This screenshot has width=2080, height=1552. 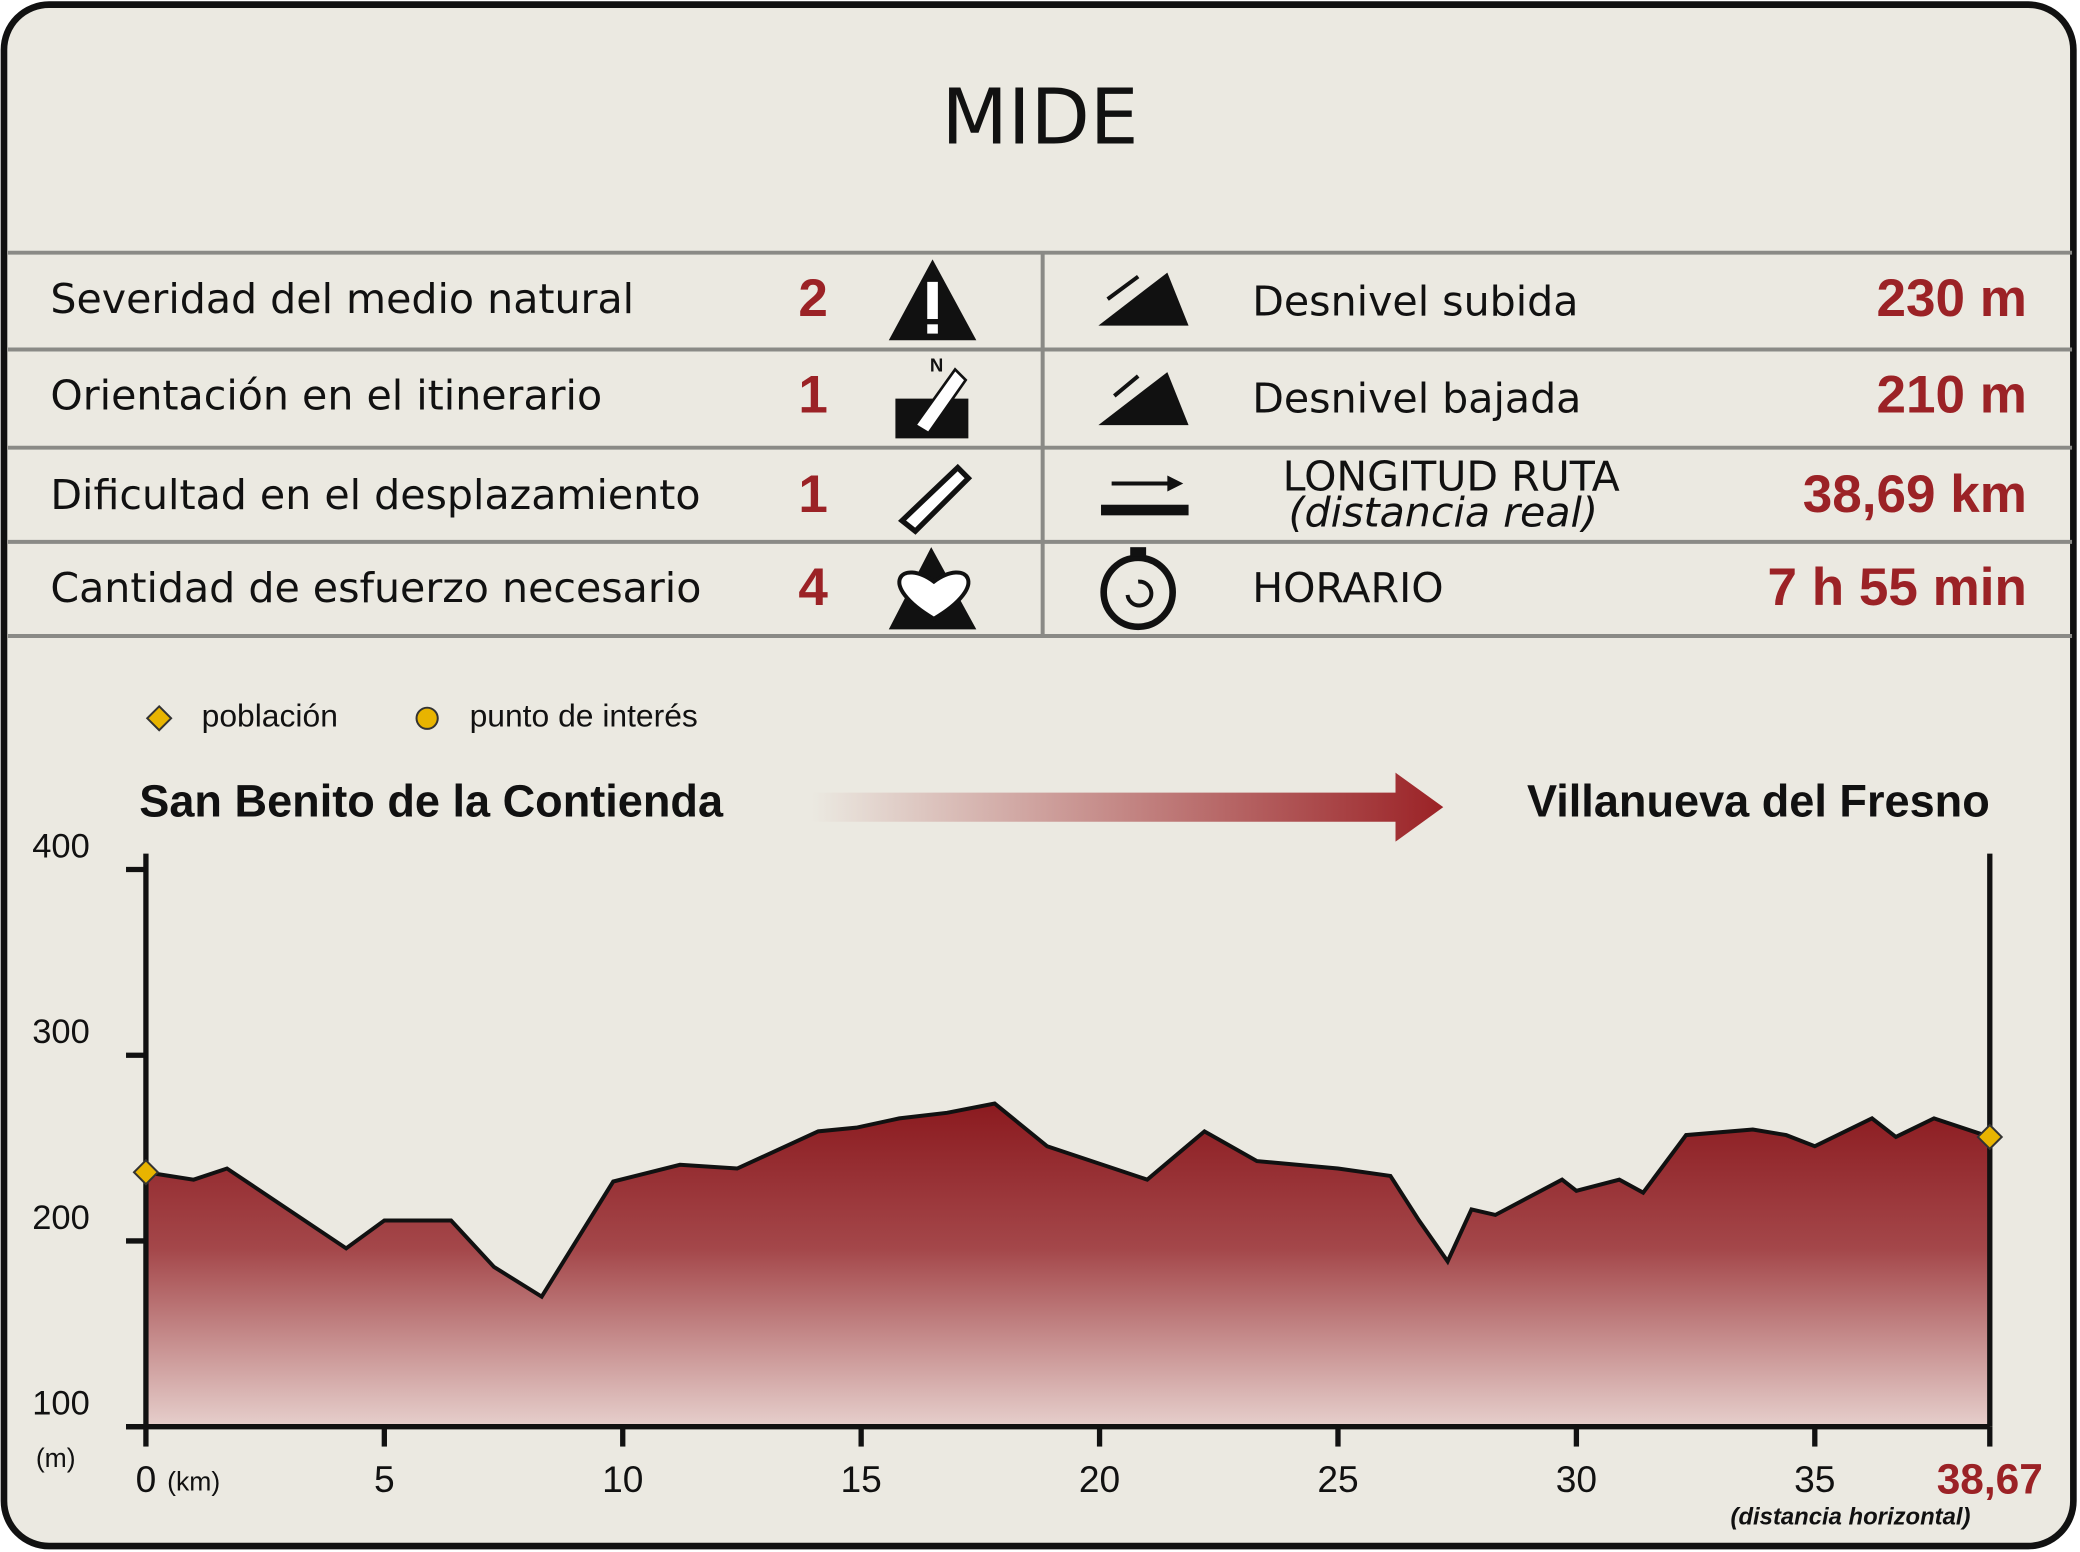 What do you see at coordinates (56, 1458) in the screenshot?
I see `y-unit: (m)` at bounding box center [56, 1458].